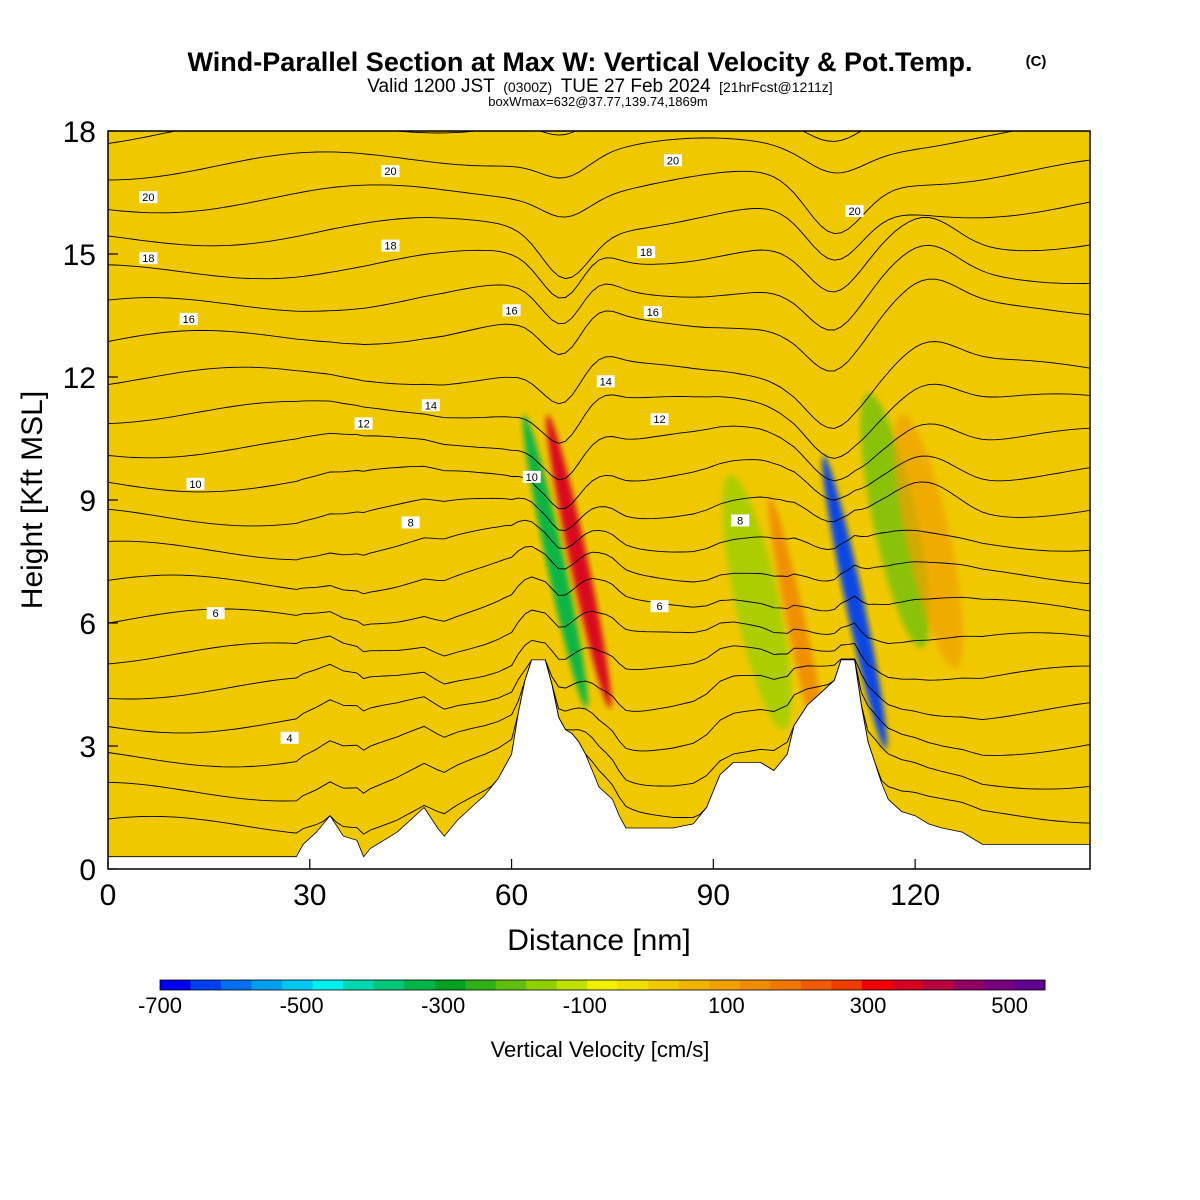 This screenshot has height=1200, width=1200. I want to click on contour-label-14-1: 14, so click(605, 381).